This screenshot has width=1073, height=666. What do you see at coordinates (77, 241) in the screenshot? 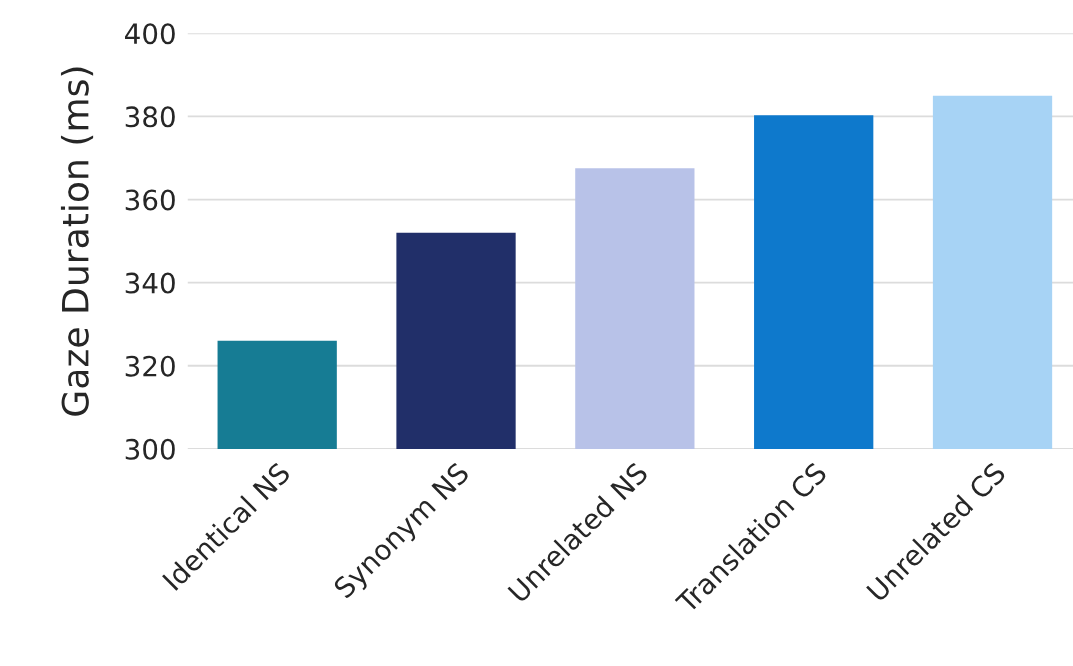
I see `y-axis-title: Gaze Duration (ms)` at bounding box center [77, 241].